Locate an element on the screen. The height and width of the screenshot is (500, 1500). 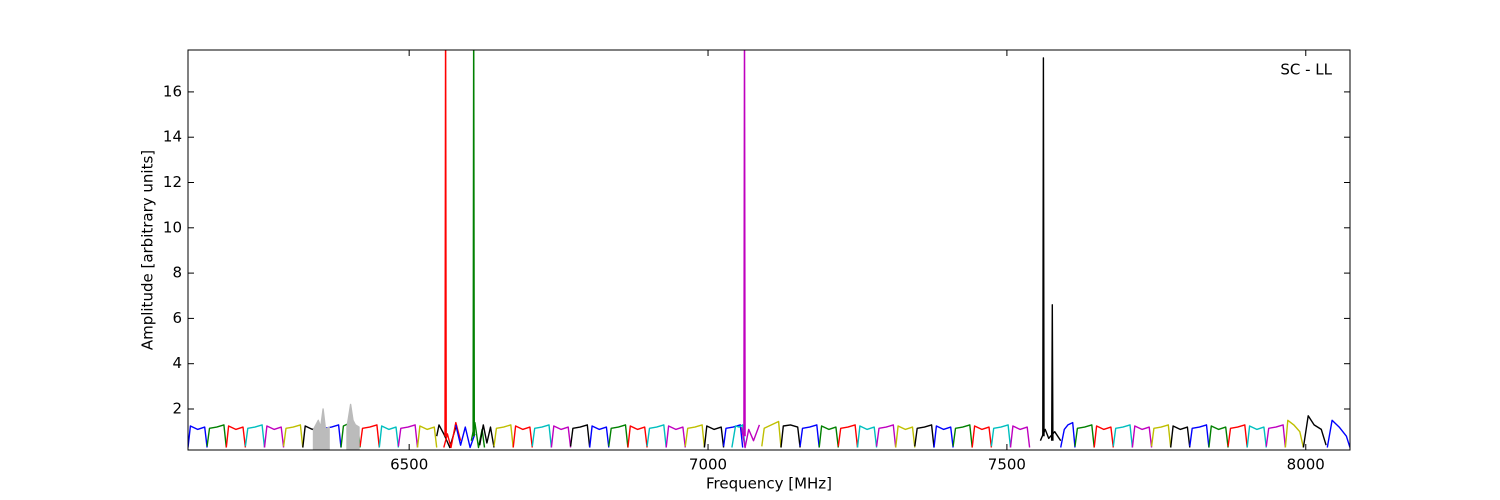
x-tick-label: 6500 is located at coordinates (409, 465).